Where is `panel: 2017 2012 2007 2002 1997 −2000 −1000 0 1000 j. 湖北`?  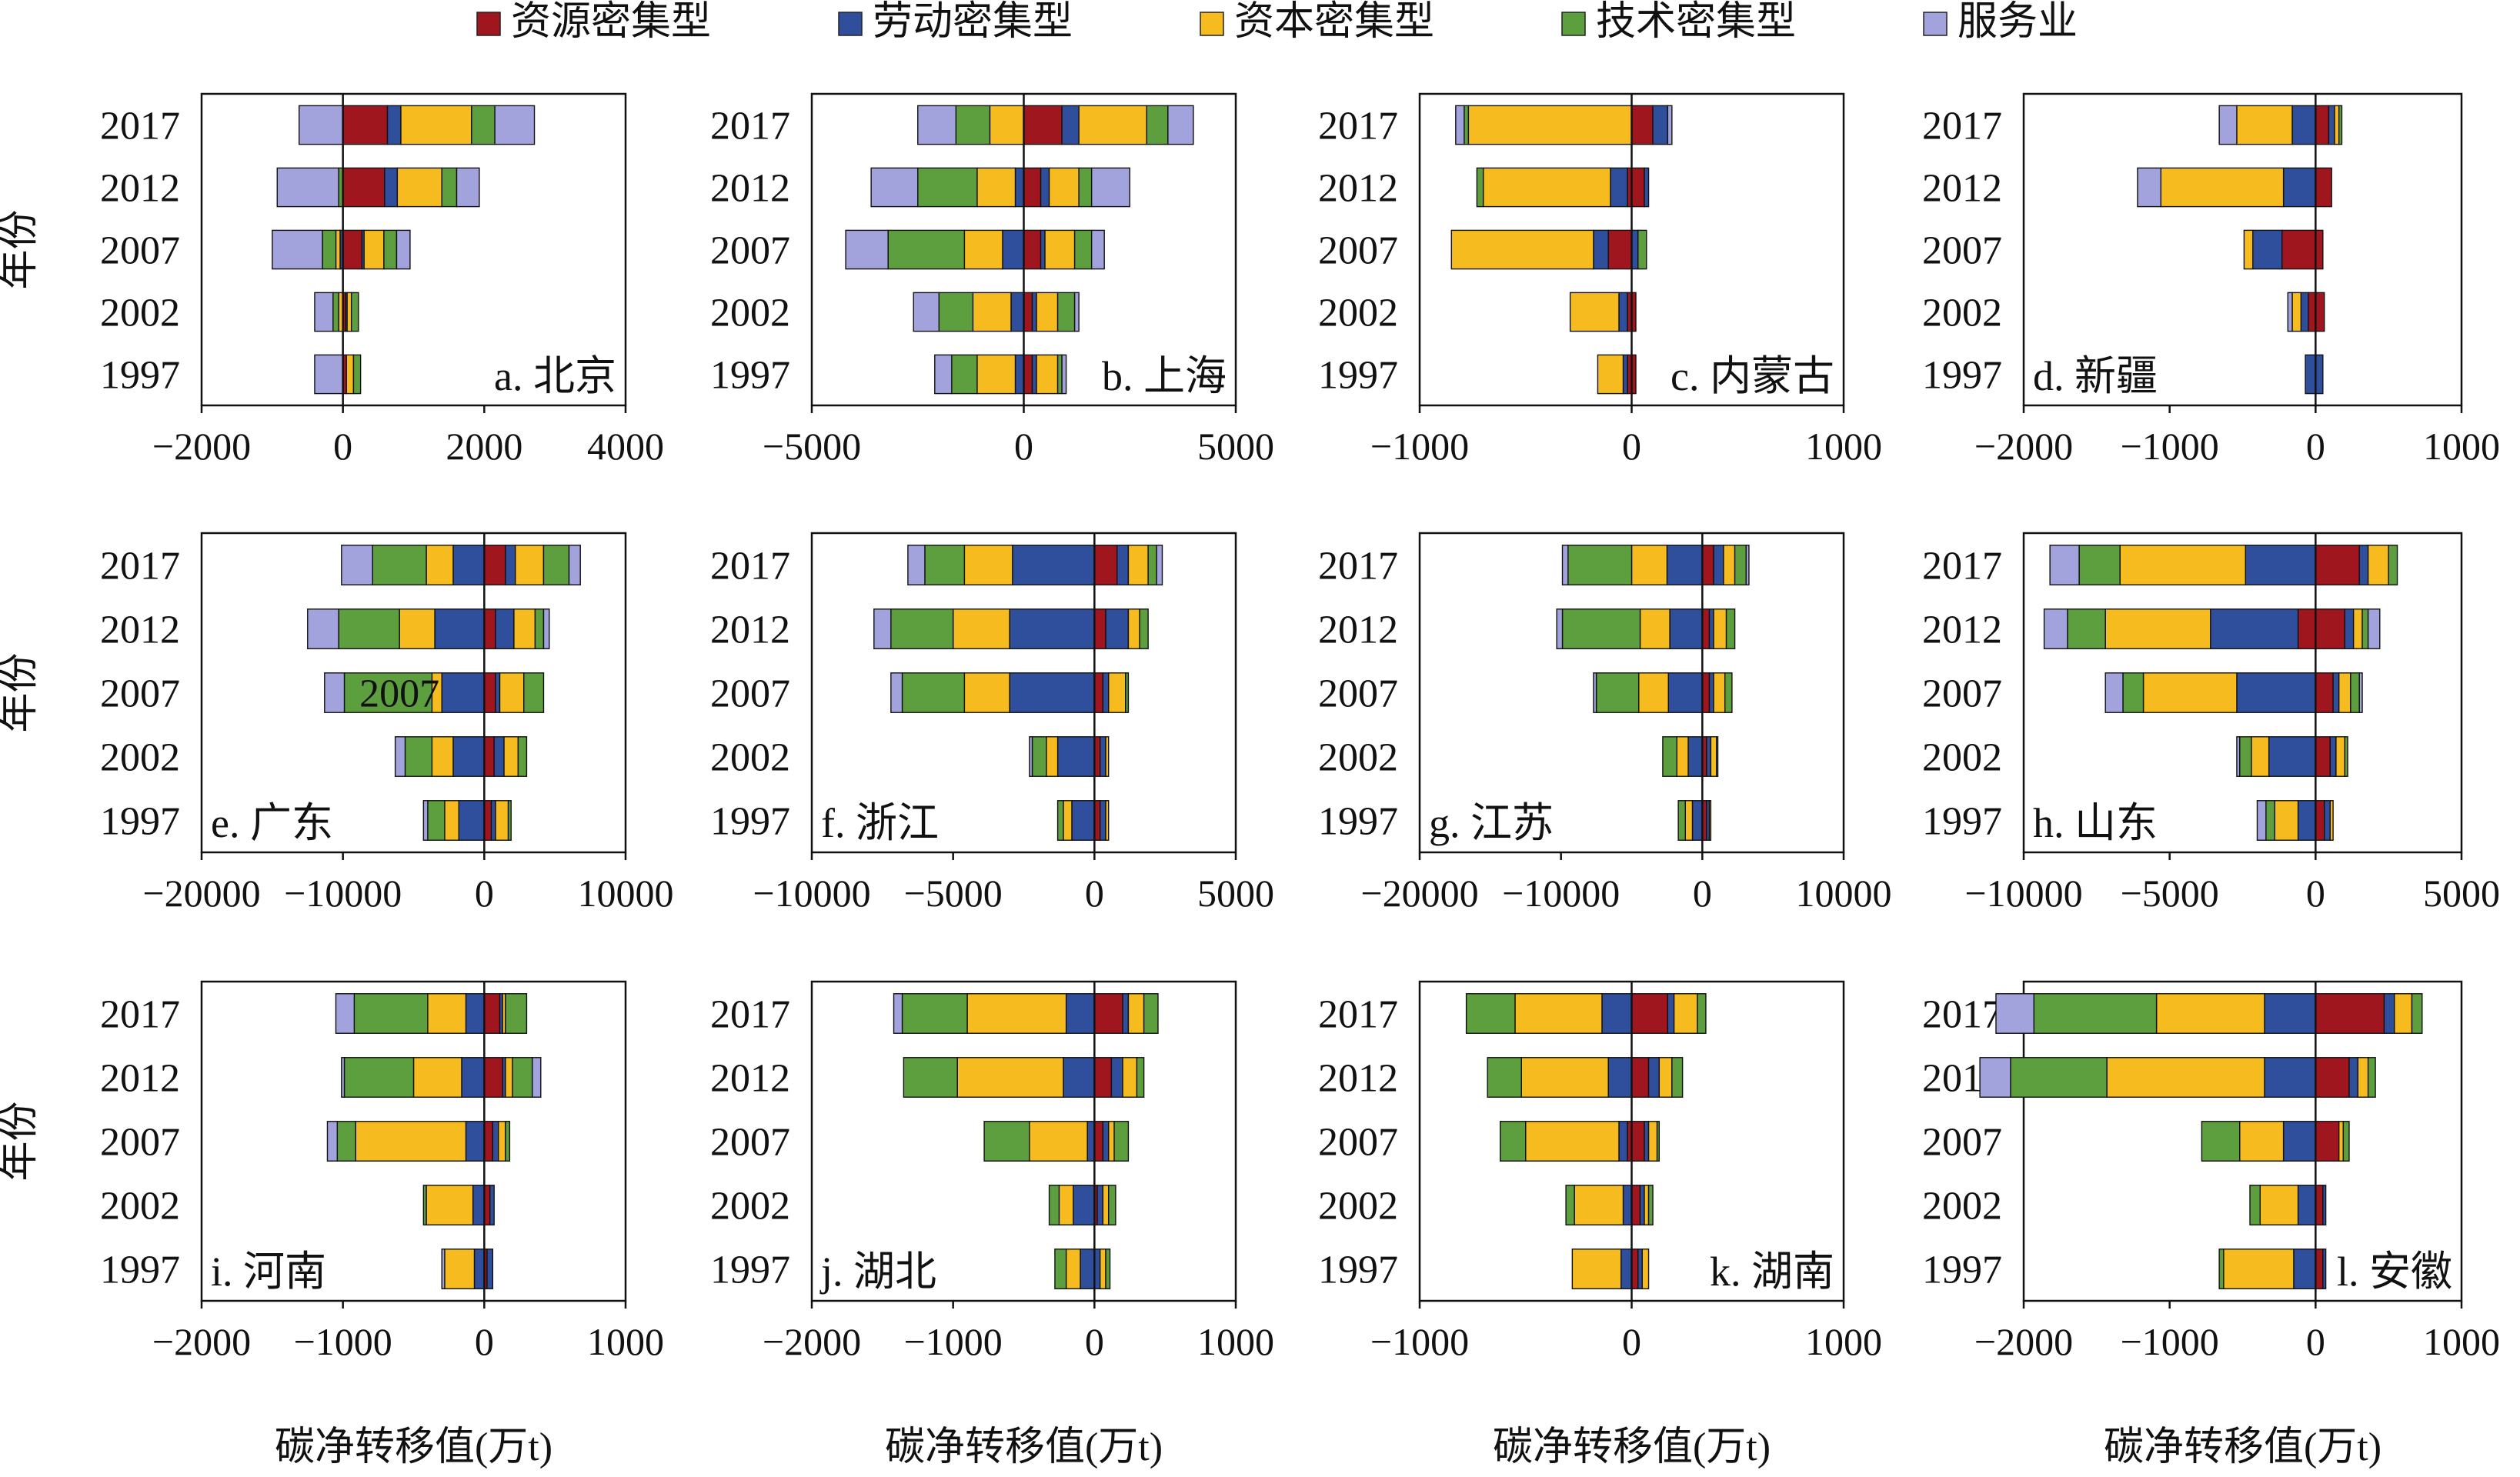 panel: 2017 2012 2007 2002 1997 −2000 −1000 0 1000 j. 湖北 is located at coordinates (992, 1171).